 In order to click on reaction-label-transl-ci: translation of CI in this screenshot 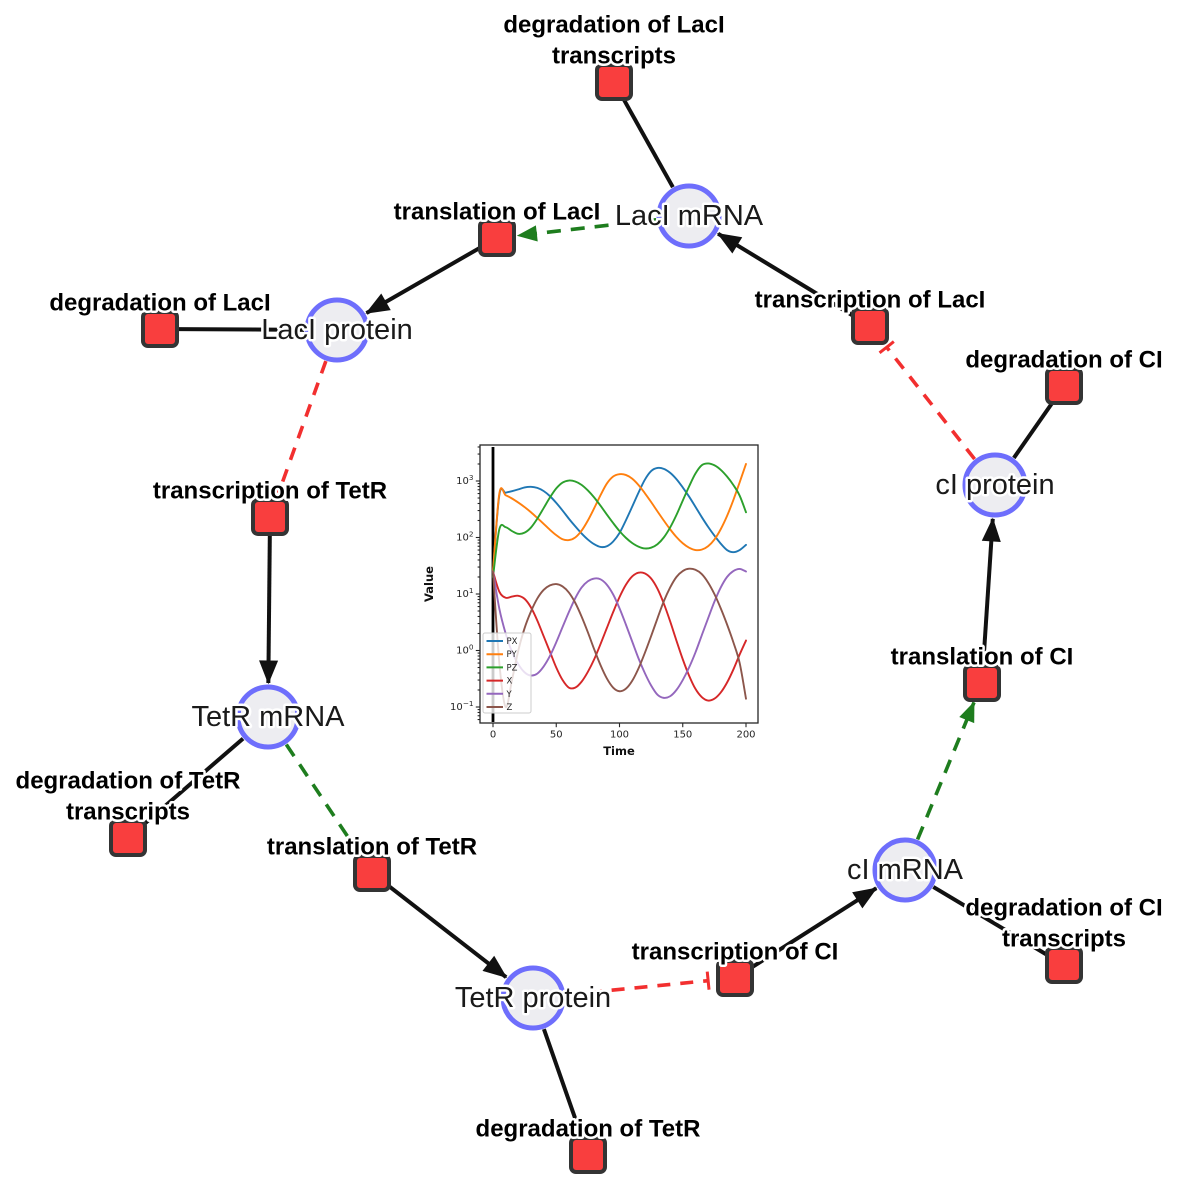, I will do `click(982, 657)`.